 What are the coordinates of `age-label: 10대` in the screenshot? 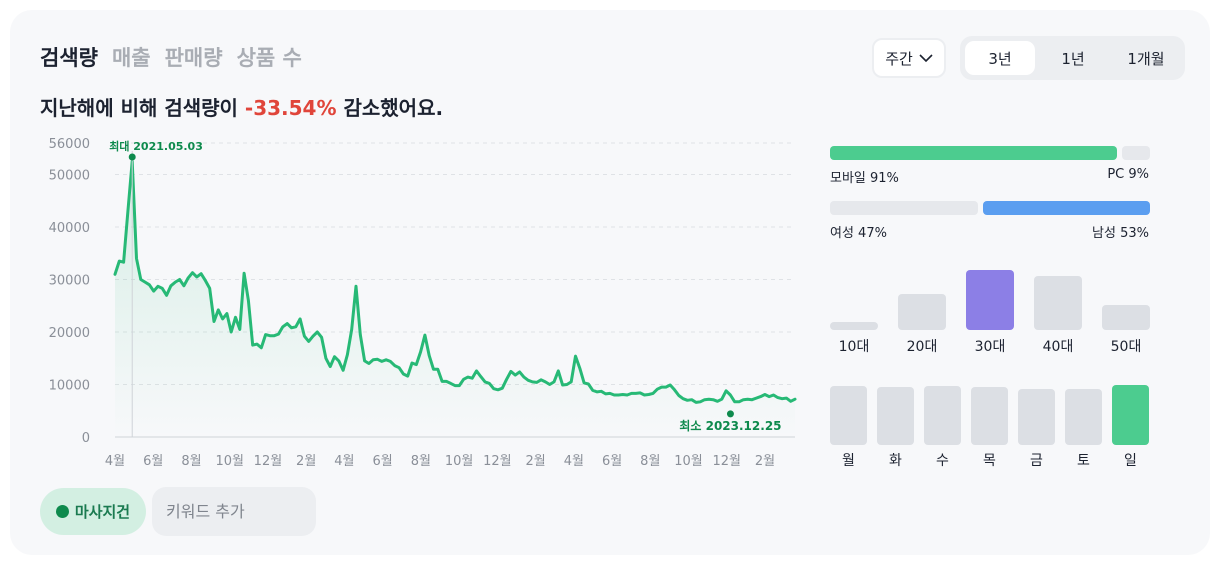 It's located at (854, 347).